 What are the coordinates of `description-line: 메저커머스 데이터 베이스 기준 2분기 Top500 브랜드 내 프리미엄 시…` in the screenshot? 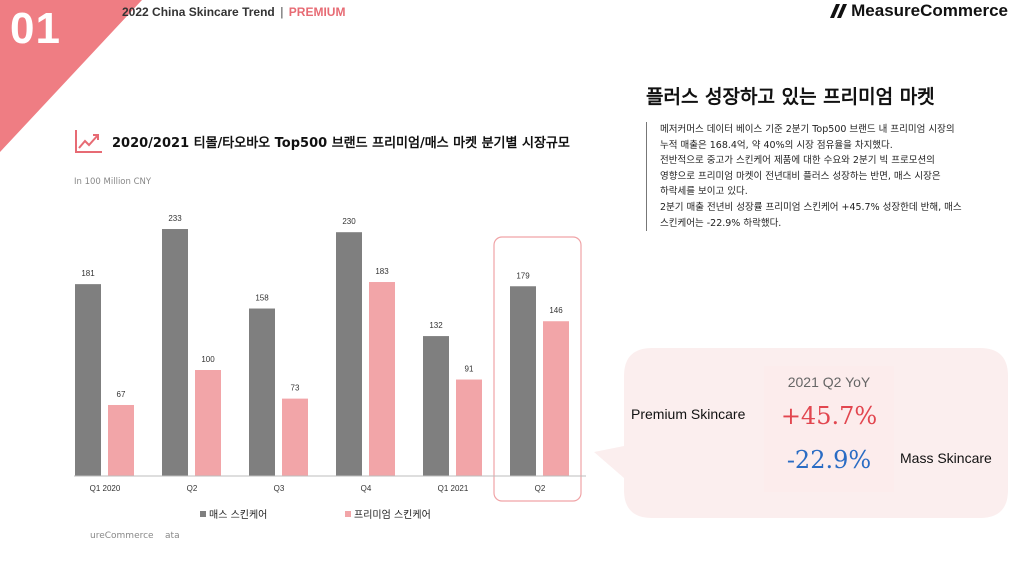 It's located at (807, 129).